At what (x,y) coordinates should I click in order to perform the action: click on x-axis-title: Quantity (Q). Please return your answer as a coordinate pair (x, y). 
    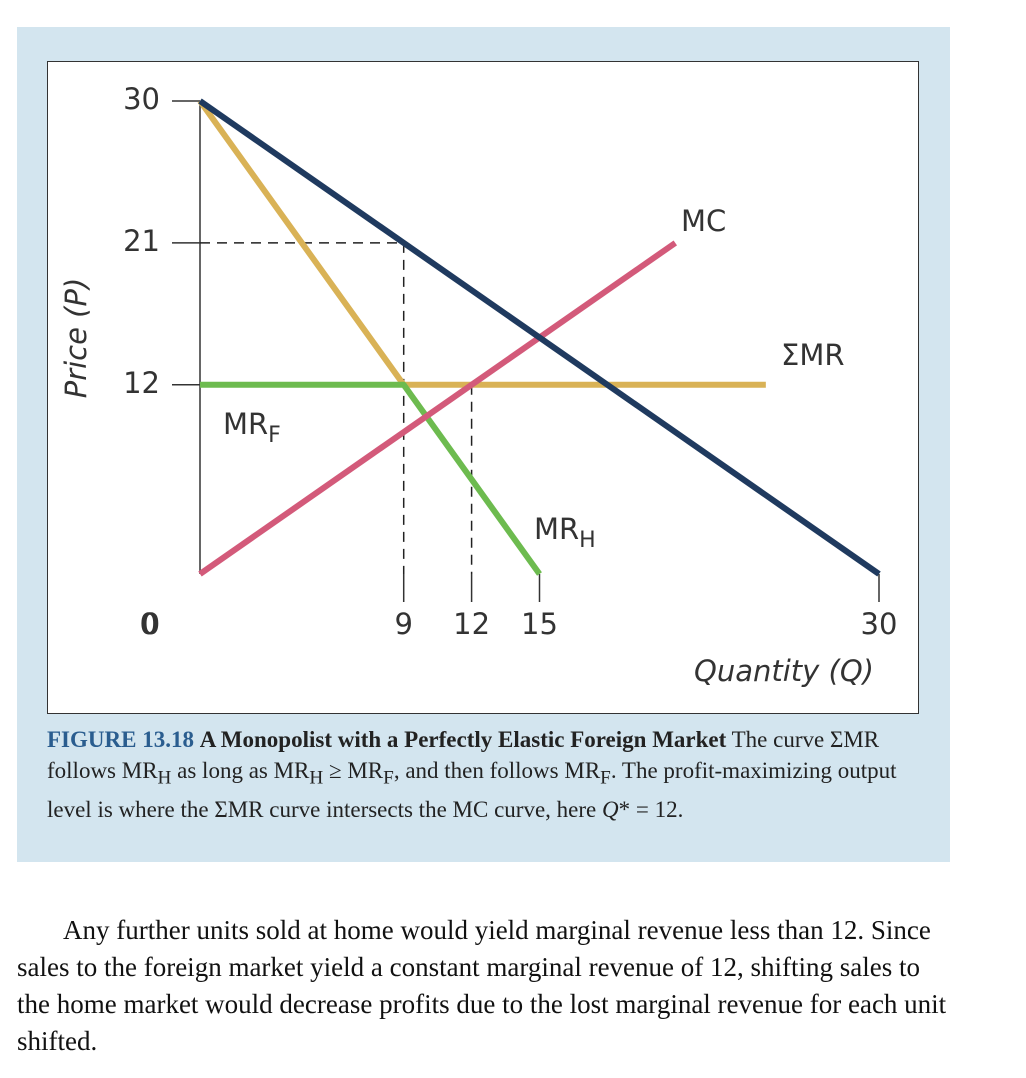
    Looking at the image, I should click on (784, 671).